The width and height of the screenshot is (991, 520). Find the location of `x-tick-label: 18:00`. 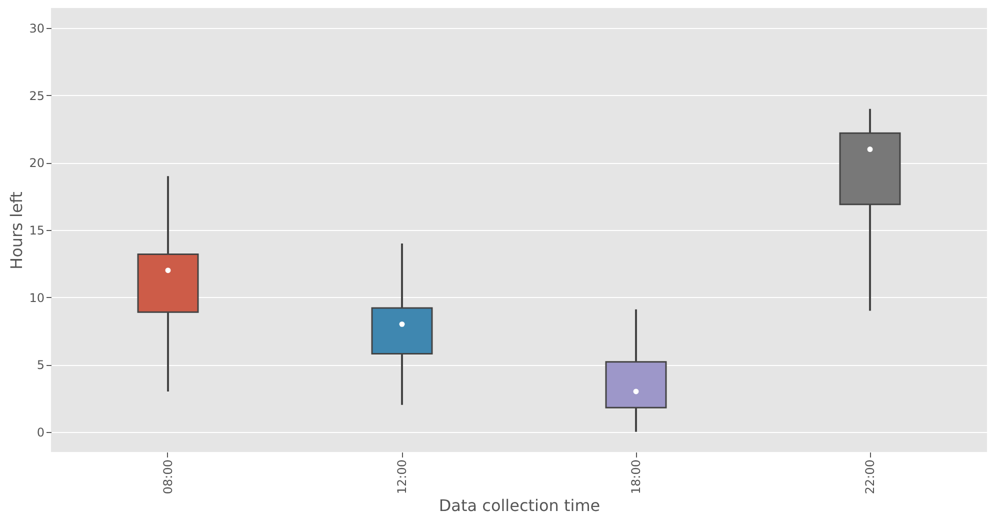

x-tick-label: 18:00 is located at coordinates (636, 477).